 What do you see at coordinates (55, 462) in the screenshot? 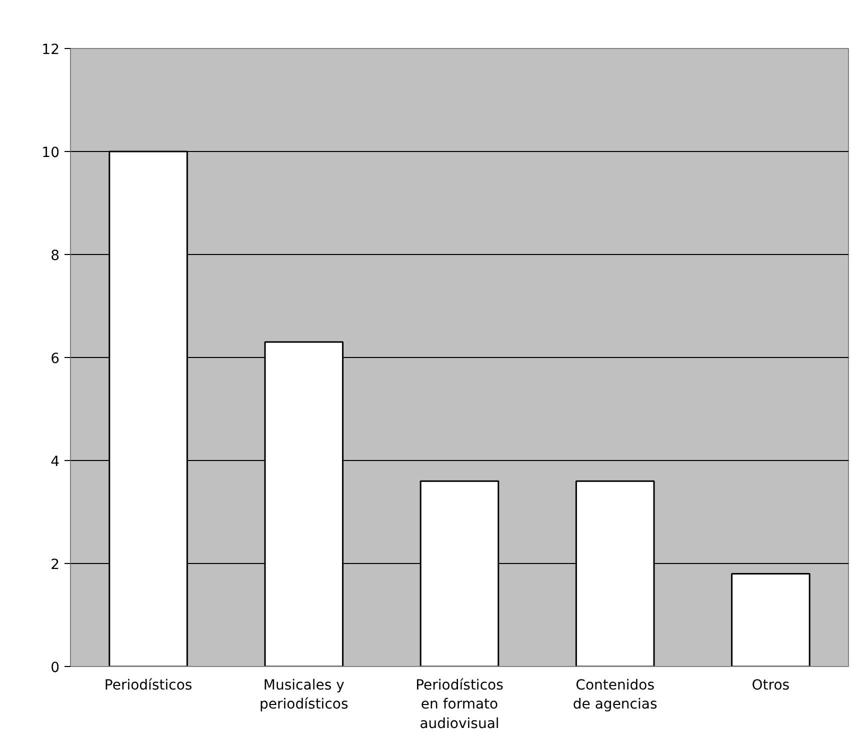
I see `y-tick-label: 4` at bounding box center [55, 462].